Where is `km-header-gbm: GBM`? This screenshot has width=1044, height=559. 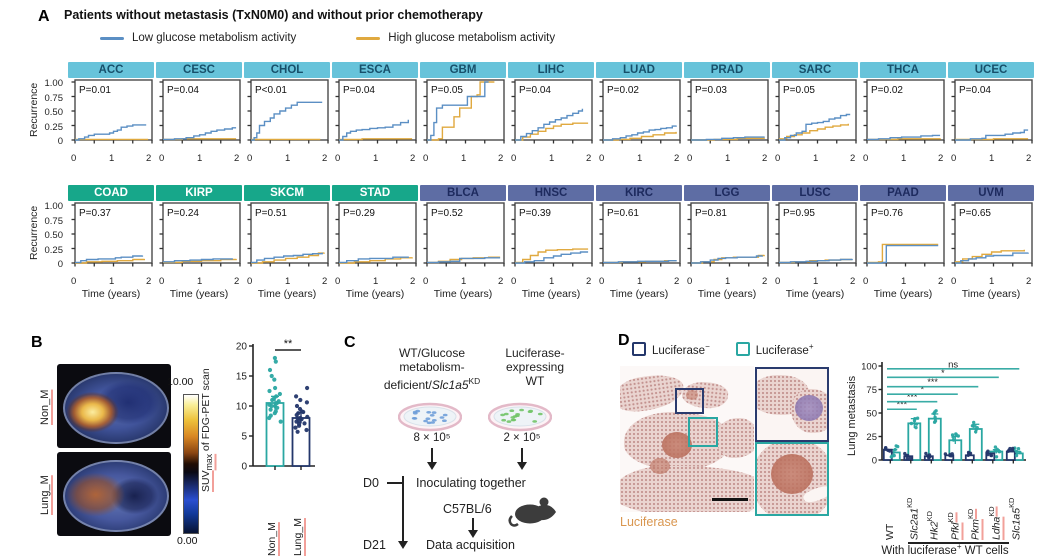
km-header-gbm: GBM is located at coordinates (463, 70).